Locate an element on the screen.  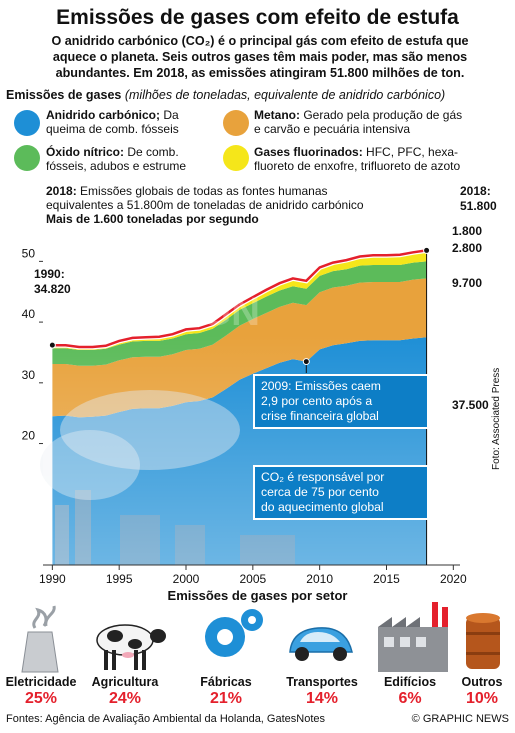
x-tick-label-2015: 2015 is located at coordinates (386, 578).